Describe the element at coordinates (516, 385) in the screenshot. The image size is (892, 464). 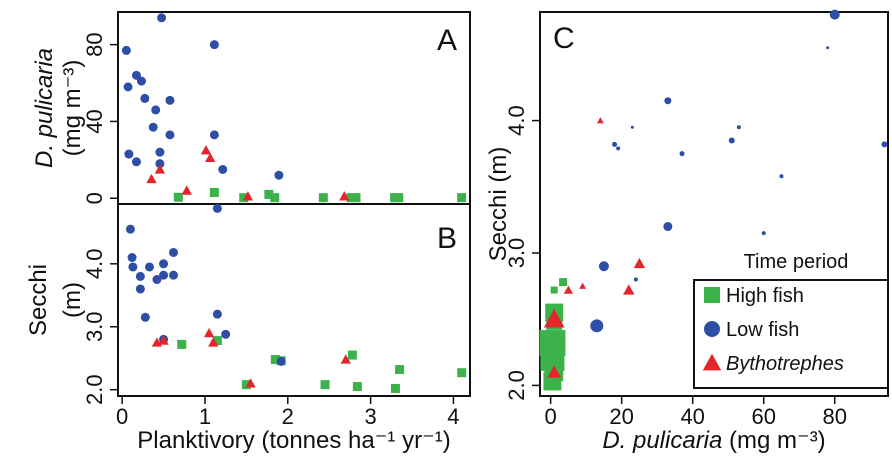
I see `panel-c-ytick-label: 2.0` at that location.